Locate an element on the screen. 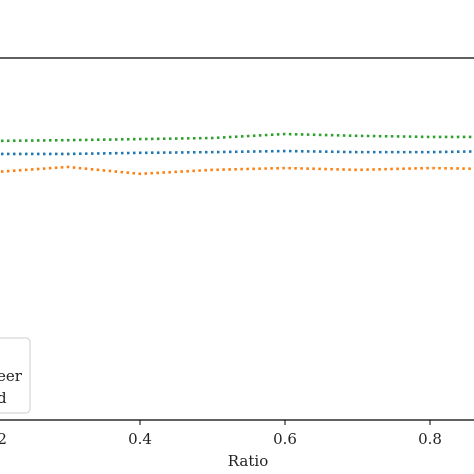 The image size is (474, 474). x-tick-label: 0.4 is located at coordinates (140, 439).